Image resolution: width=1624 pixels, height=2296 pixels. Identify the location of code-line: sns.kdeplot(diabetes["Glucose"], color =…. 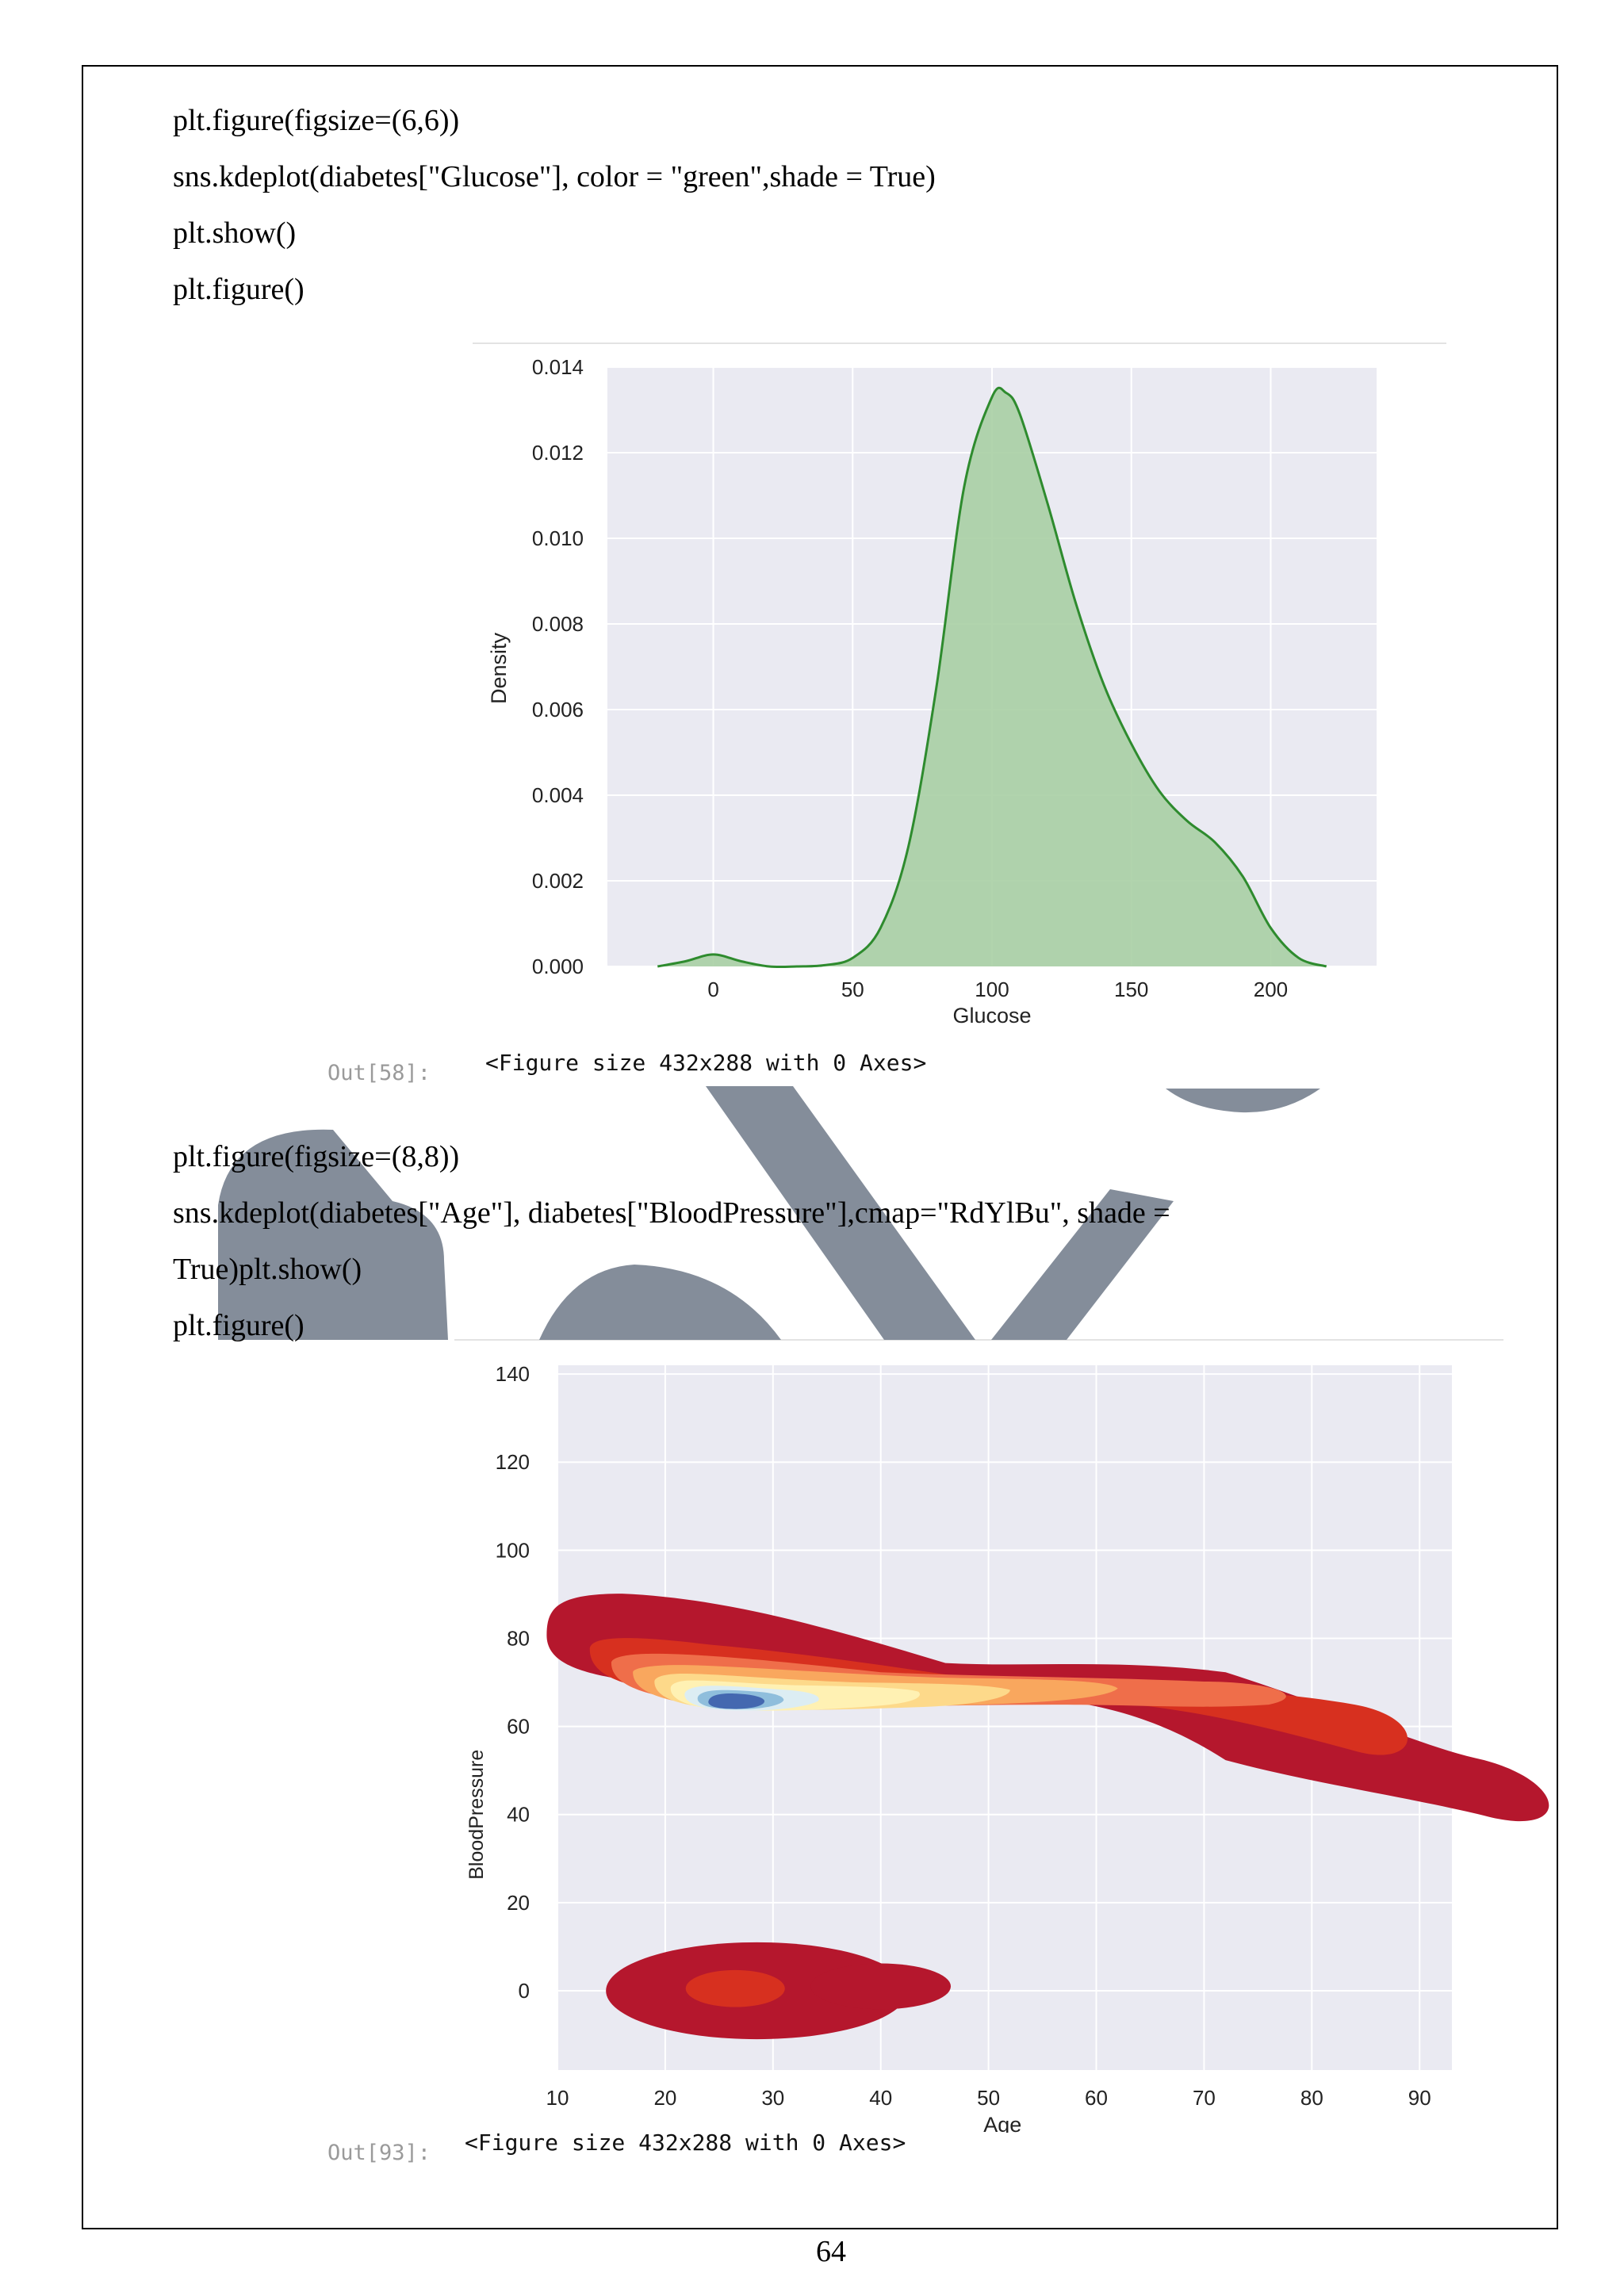
(554, 176).